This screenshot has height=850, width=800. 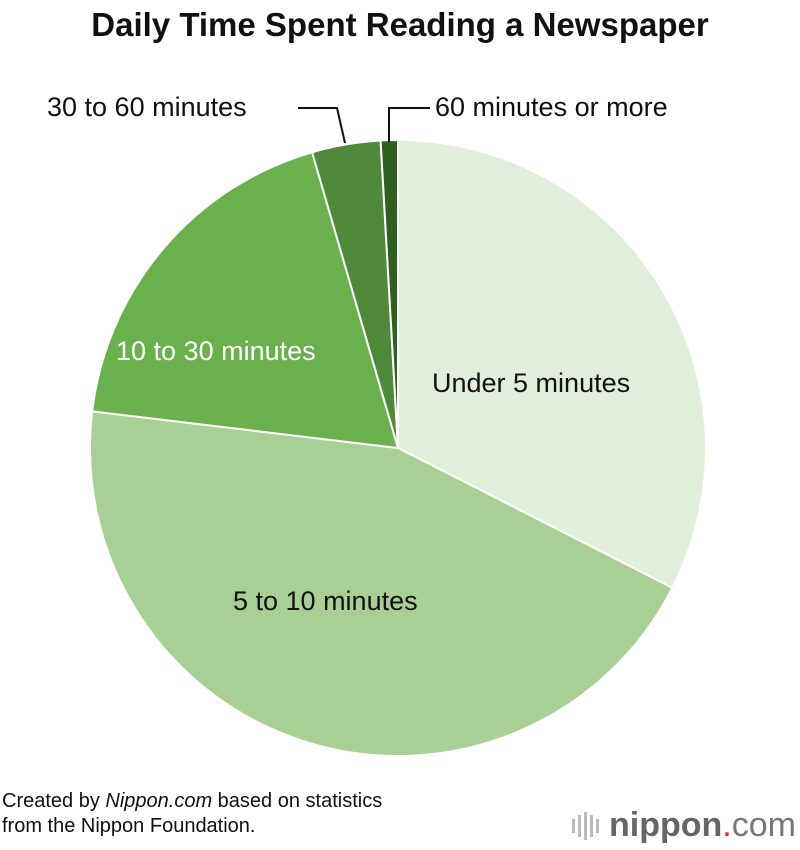 I want to click on slice-label-10-30: 10 to 30 minutes, so click(x=216, y=351).